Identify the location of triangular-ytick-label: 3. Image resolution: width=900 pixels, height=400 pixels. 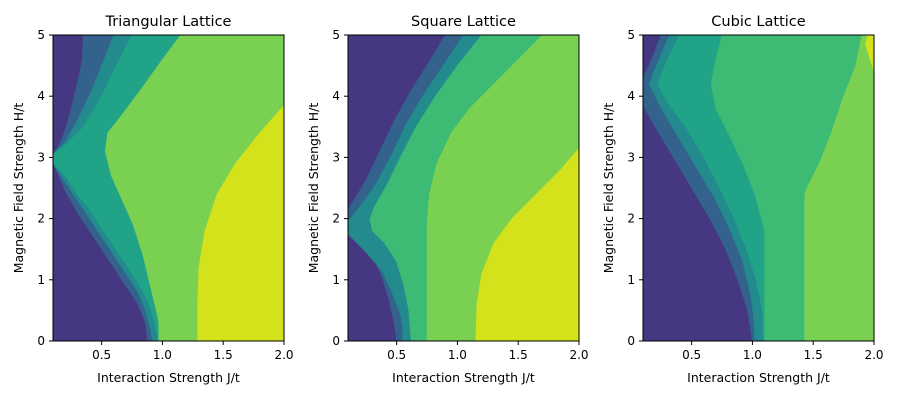
(41, 157).